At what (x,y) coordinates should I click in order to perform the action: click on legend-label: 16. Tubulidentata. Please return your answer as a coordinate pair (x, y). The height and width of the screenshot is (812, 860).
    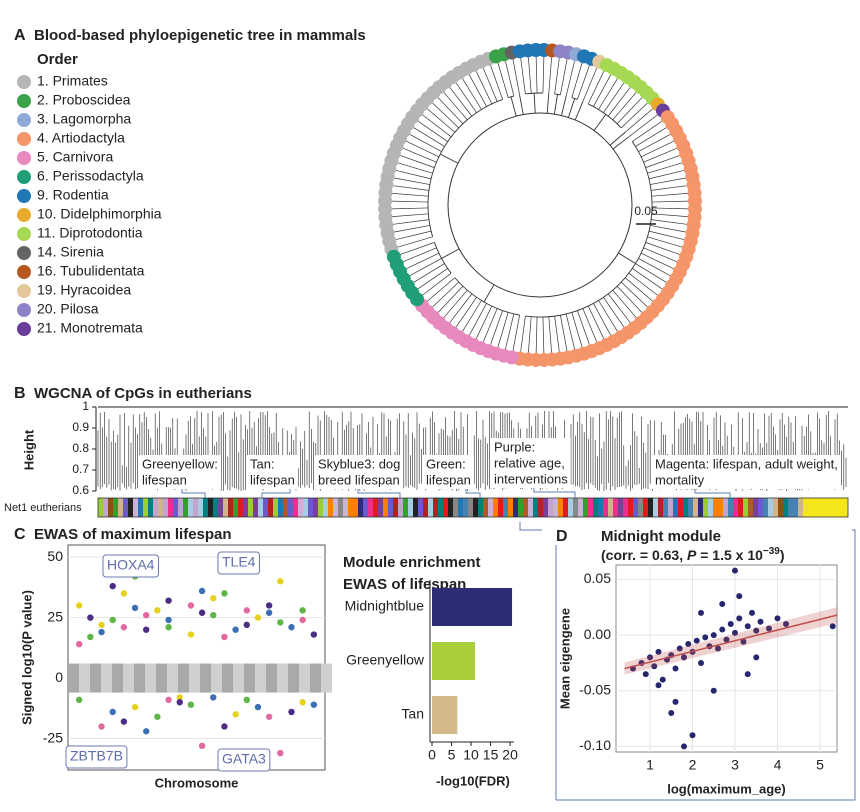
    Looking at the image, I should click on (91, 271).